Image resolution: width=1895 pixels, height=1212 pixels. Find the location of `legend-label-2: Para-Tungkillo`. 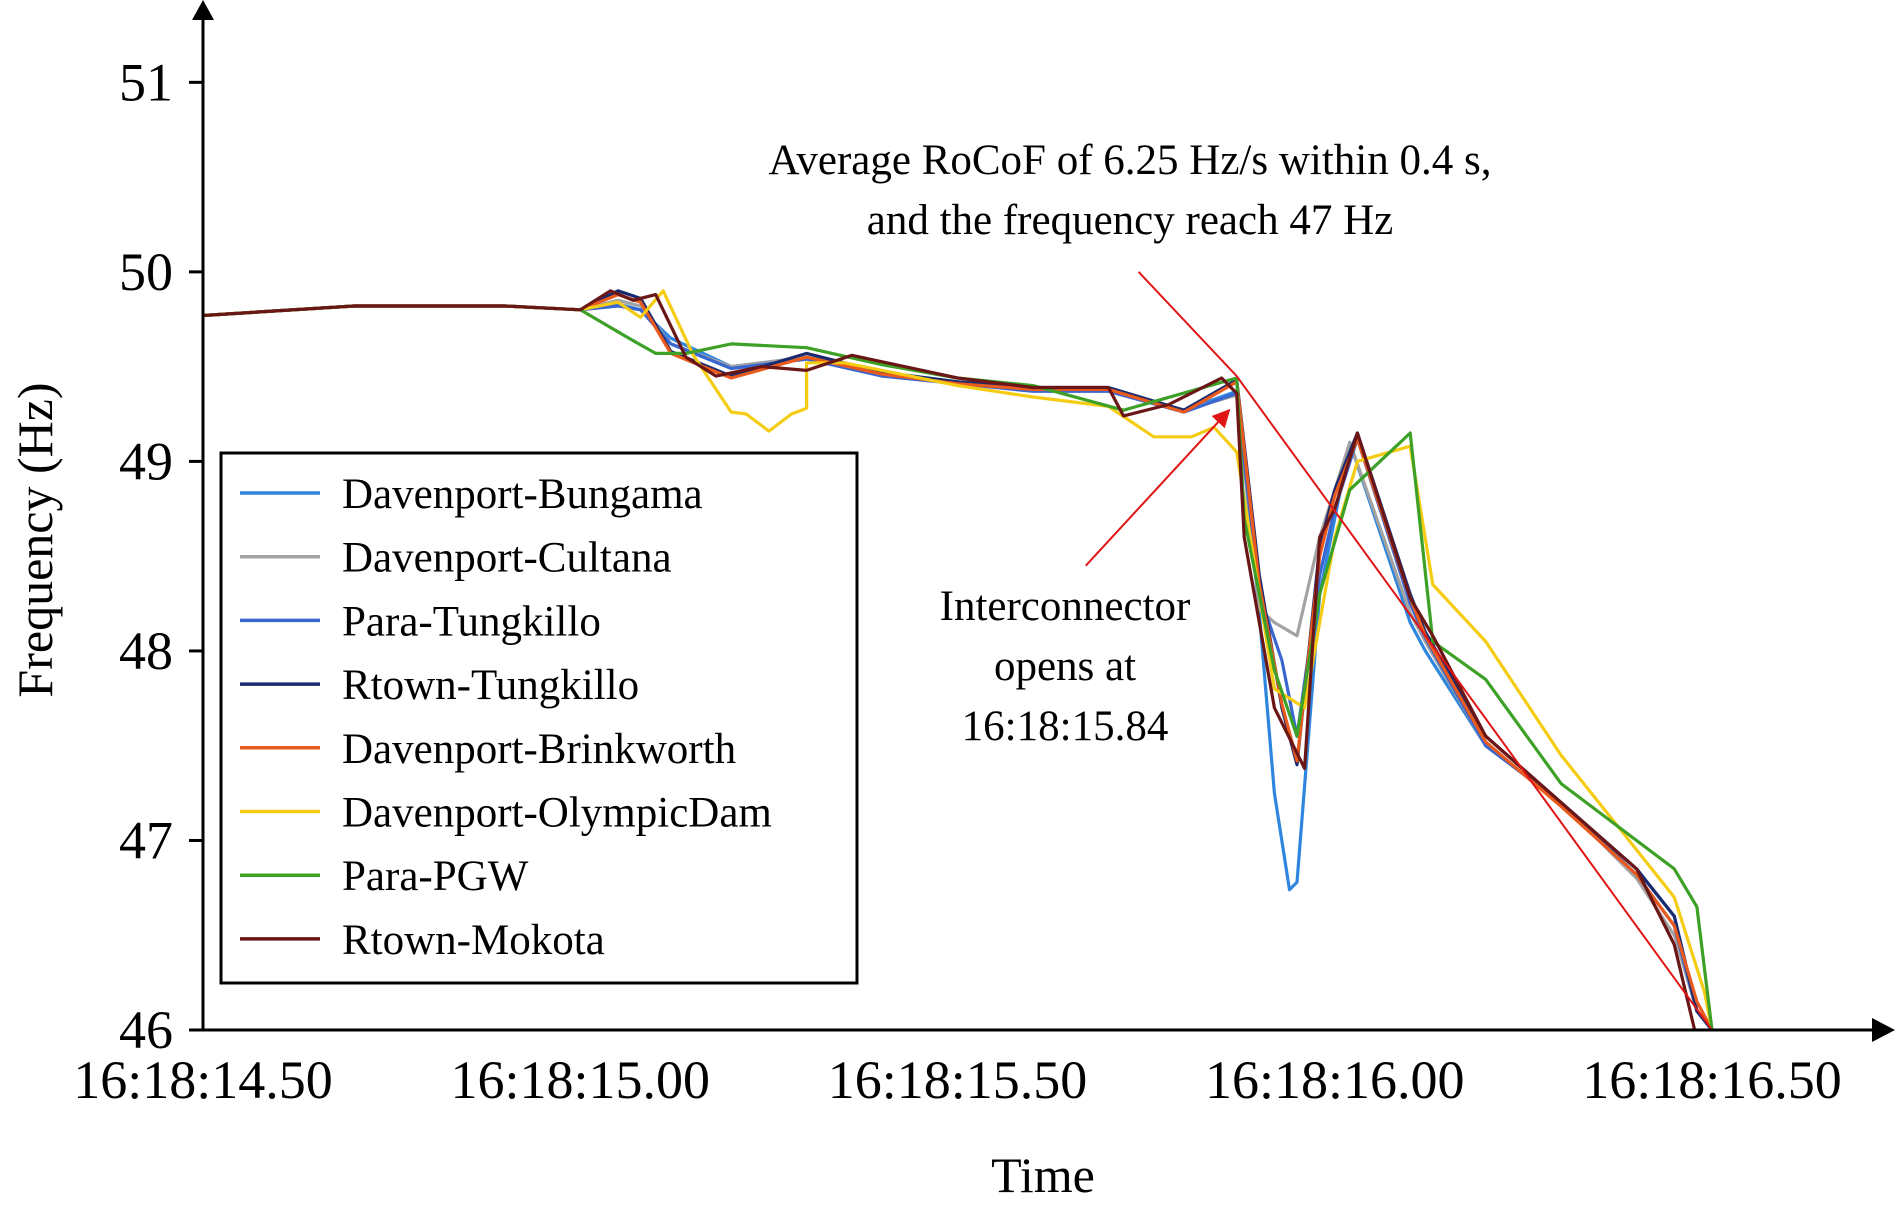

legend-label-2: Para-Tungkillo is located at coordinates (471, 621).